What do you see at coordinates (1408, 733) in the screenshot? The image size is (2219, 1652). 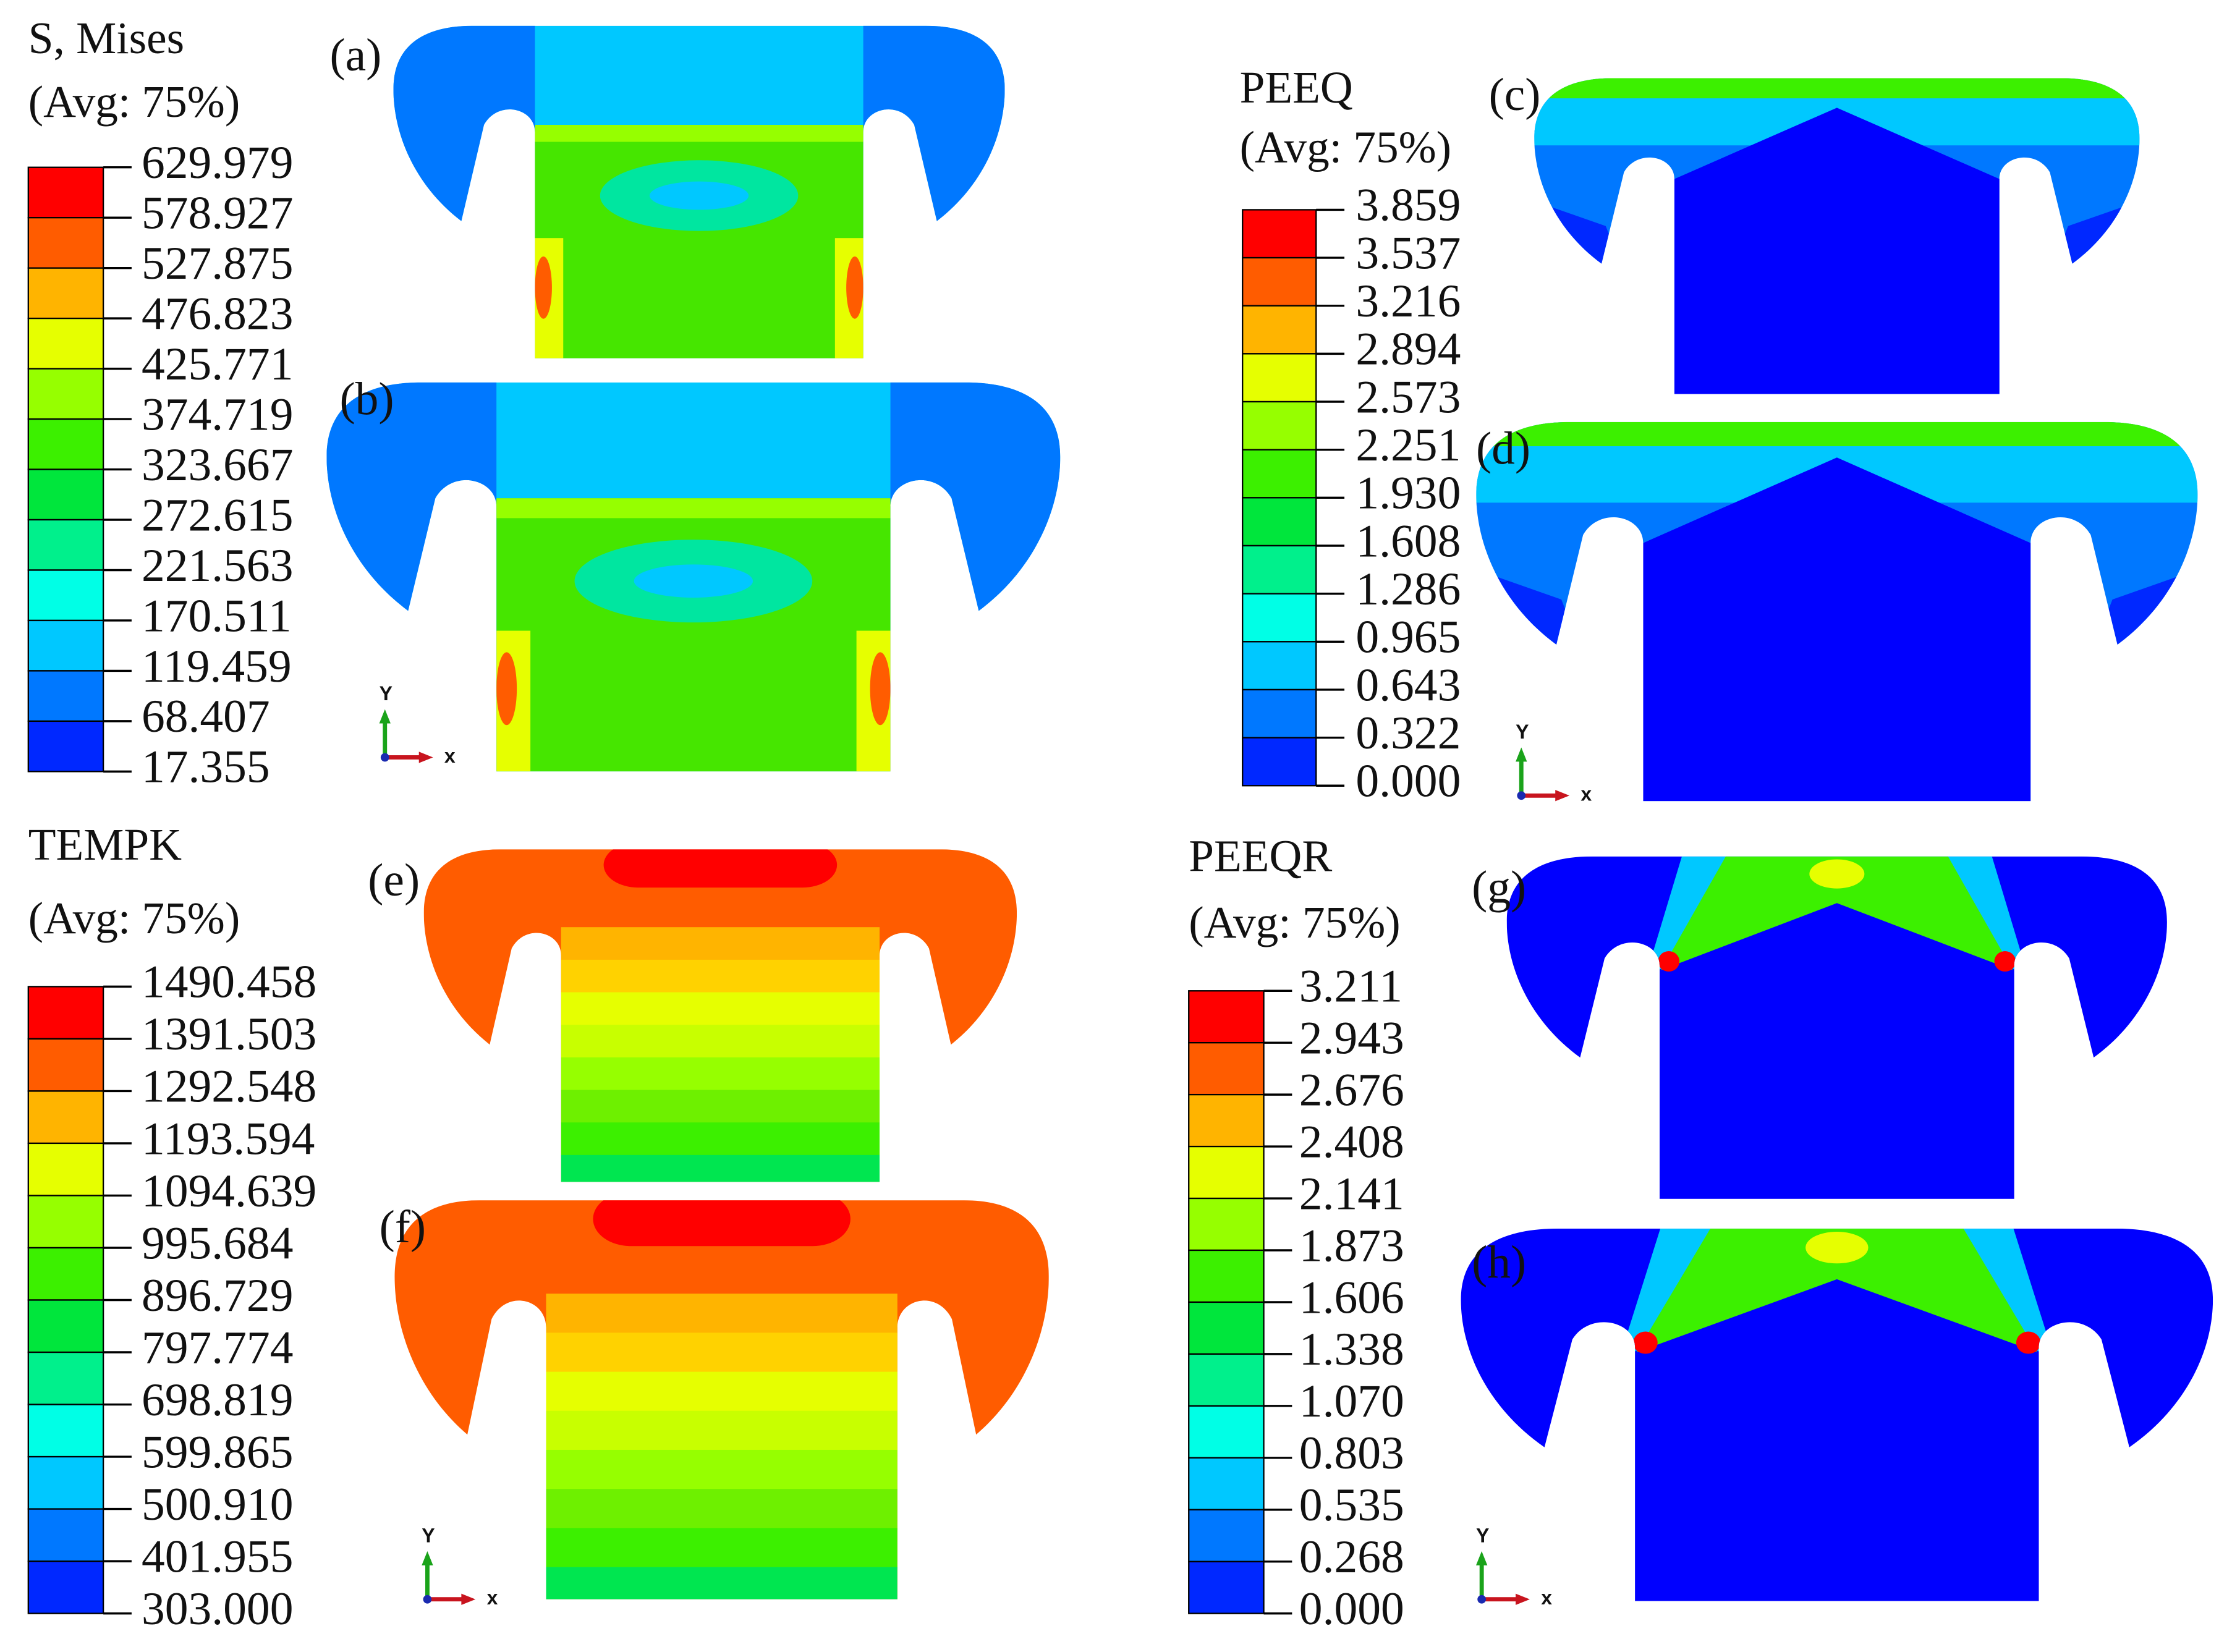 I see `legend-label: 0.322` at bounding box center [1408, 733].